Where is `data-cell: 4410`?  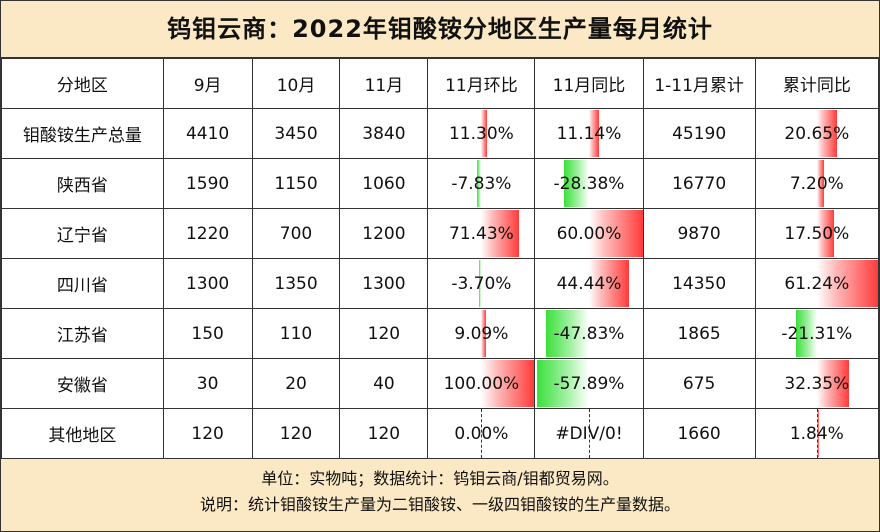 data-cell: 4410 is located at coordinates (207, 133).